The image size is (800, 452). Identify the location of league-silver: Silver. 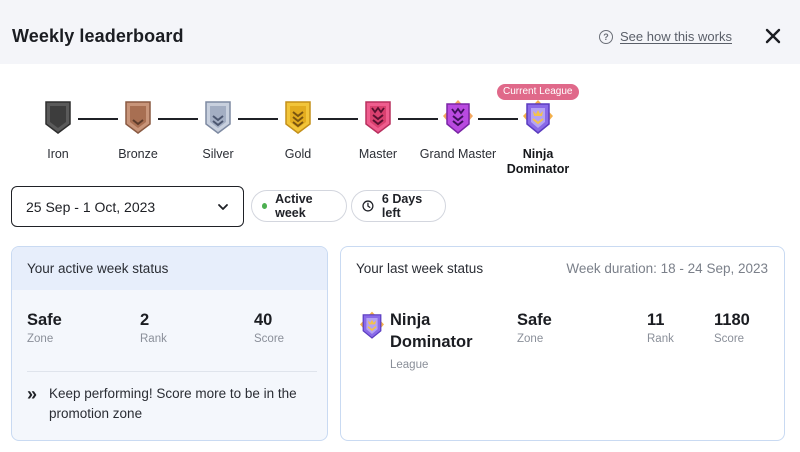
(218, 131).